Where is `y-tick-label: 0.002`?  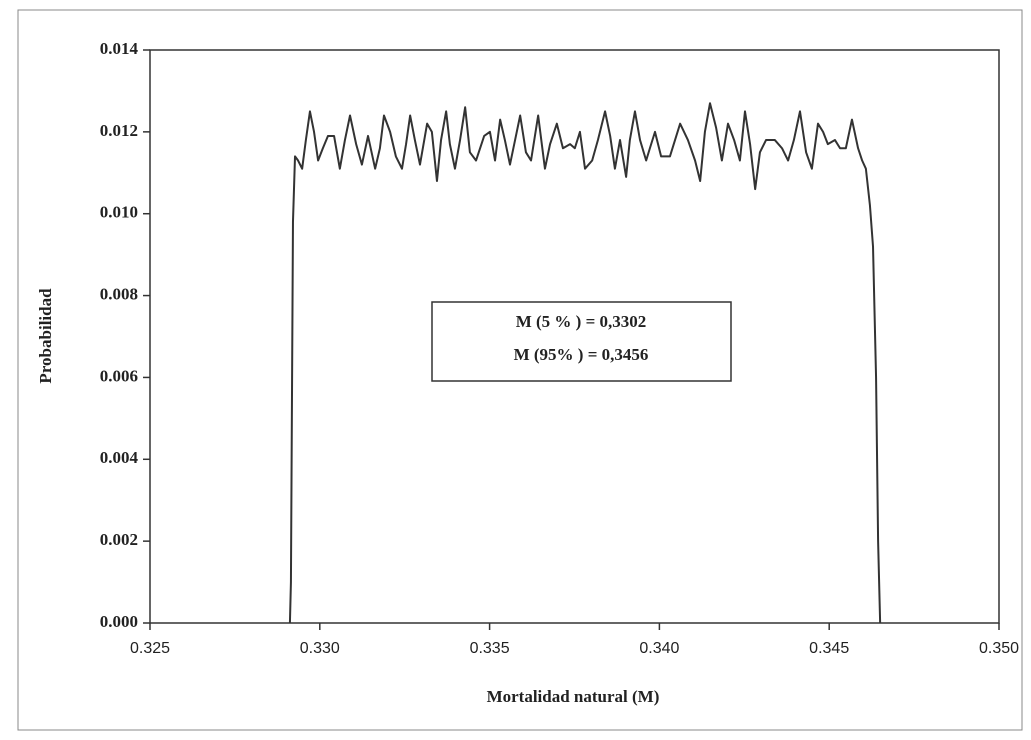 y-tick-label: 0.002 is located at coordinates (119, 539).